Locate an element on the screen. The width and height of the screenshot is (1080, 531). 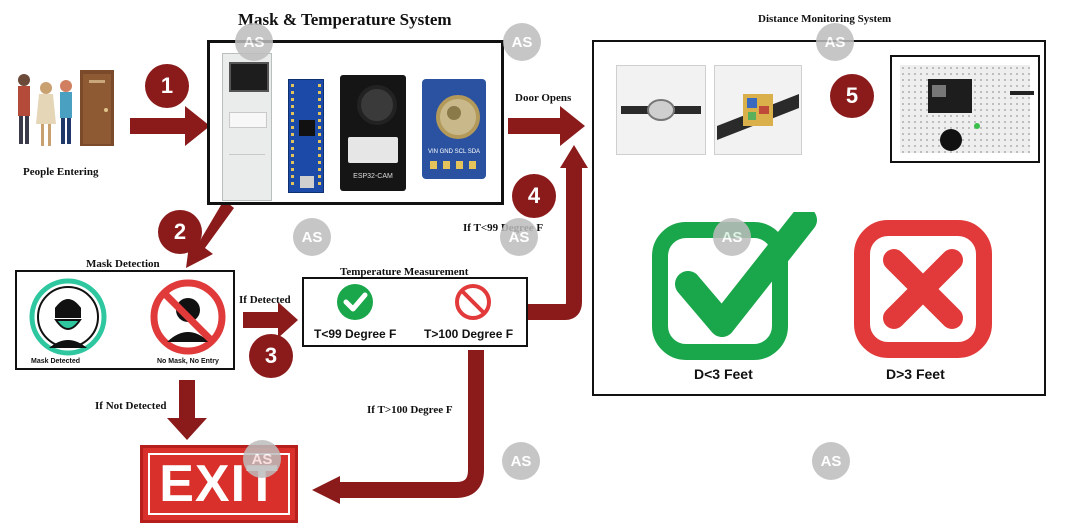
arrow-if-not-detected is located at coordinates (187, 410).